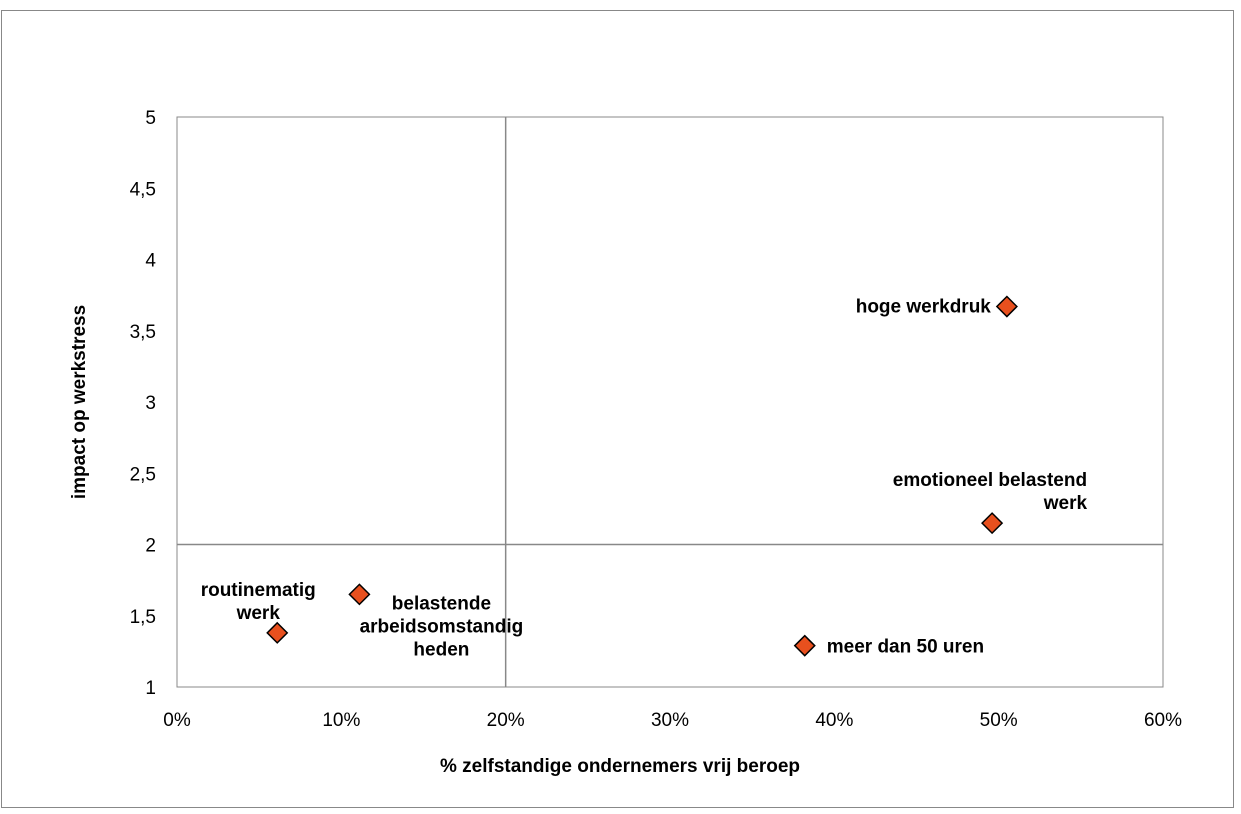  Describe the element at coordinates (620, 766) in the screenshot. I see `x-axis-title: % zelfstandige ondernemers vrij beroep` at that location.